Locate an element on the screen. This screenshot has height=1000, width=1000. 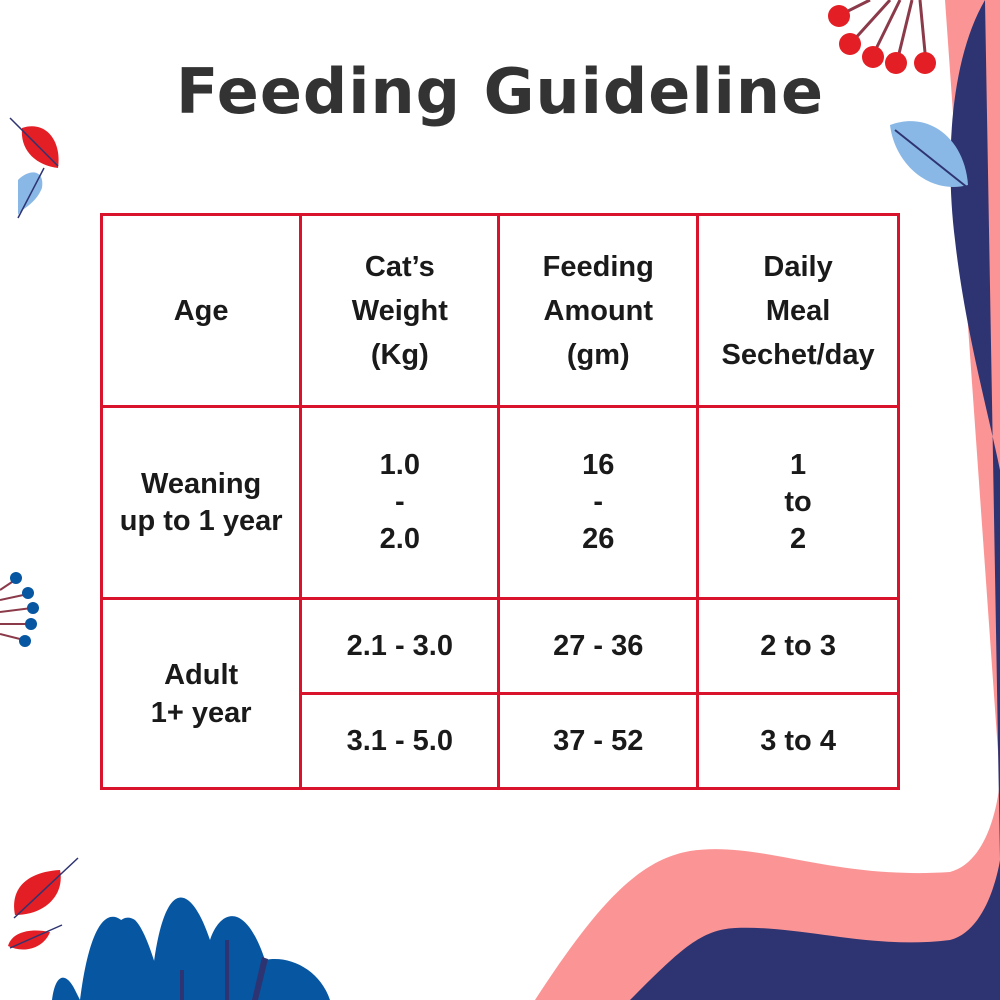
header-text: (gm) is located at coordinates (598, 354).